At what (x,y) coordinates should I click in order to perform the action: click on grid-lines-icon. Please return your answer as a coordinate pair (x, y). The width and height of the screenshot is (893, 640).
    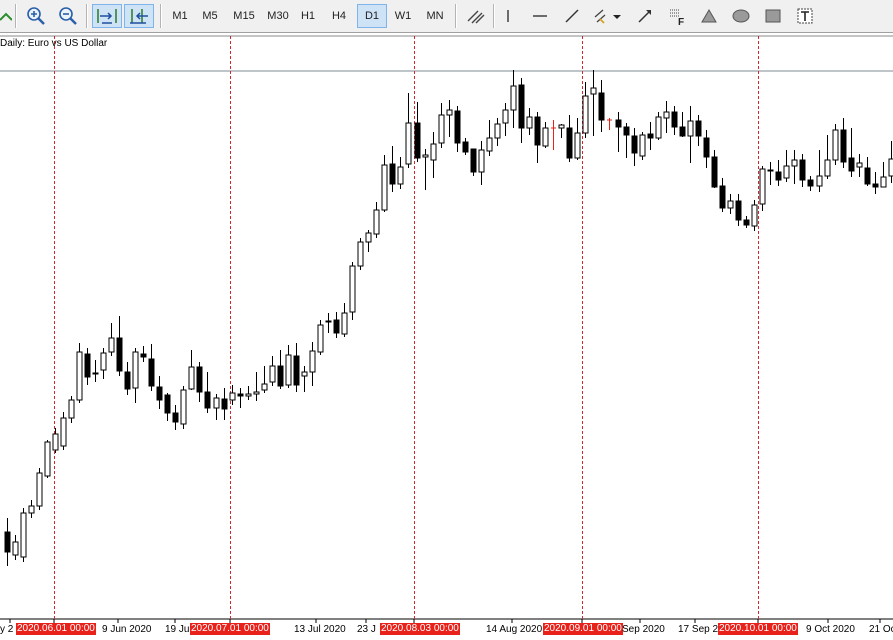
    Looking at the image, I should click on (476, 16).